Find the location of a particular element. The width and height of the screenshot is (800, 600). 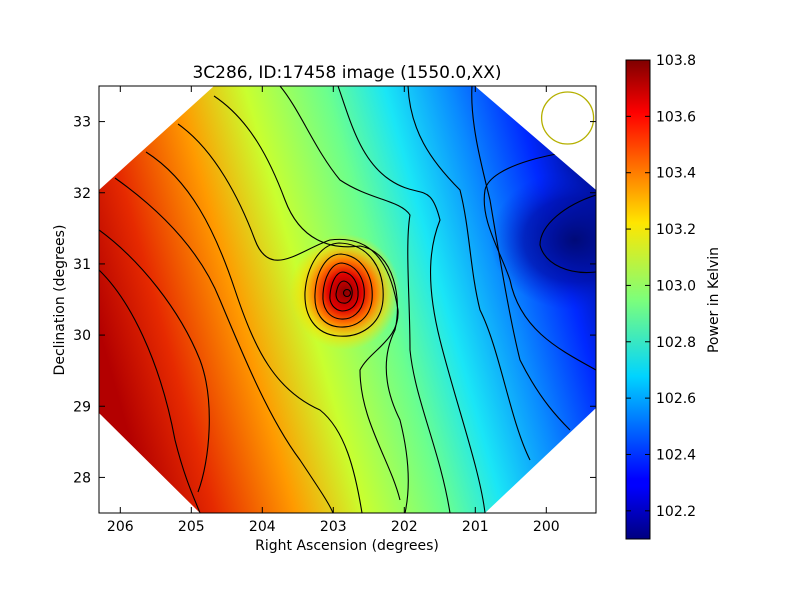

colorbar-tick-label: 103.0 is located at coordinates (676, 286).